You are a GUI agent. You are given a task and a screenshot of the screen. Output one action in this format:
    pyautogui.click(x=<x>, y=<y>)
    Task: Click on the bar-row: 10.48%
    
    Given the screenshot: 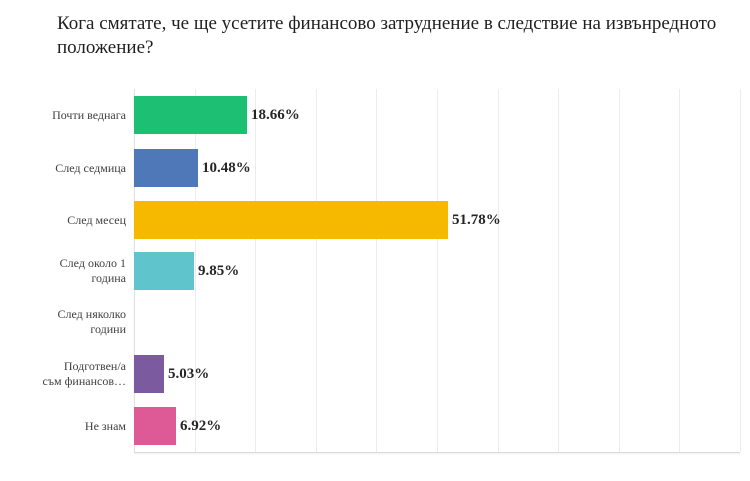 What is the action you would take?
    pyautogui.click(x=437, y=168)
    